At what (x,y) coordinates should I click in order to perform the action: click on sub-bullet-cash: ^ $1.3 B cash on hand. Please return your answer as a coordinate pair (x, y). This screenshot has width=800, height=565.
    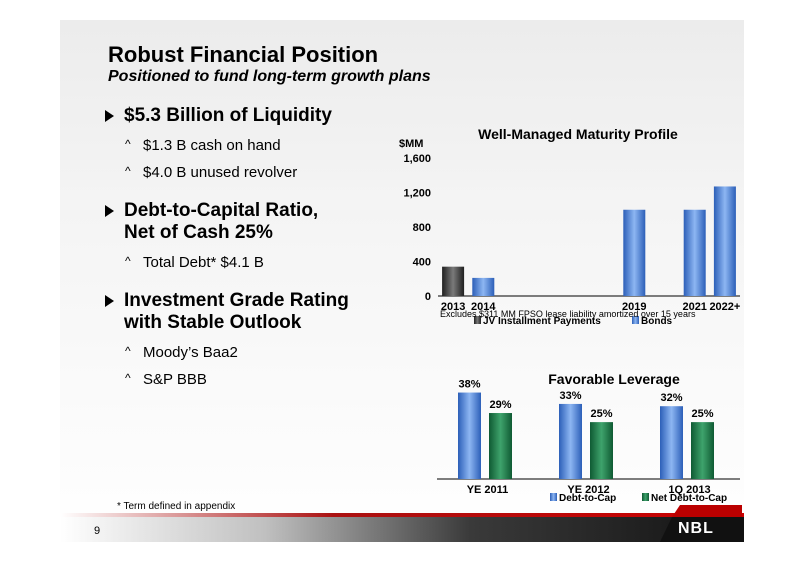
    Looking at the image, I should click on (255, 145).